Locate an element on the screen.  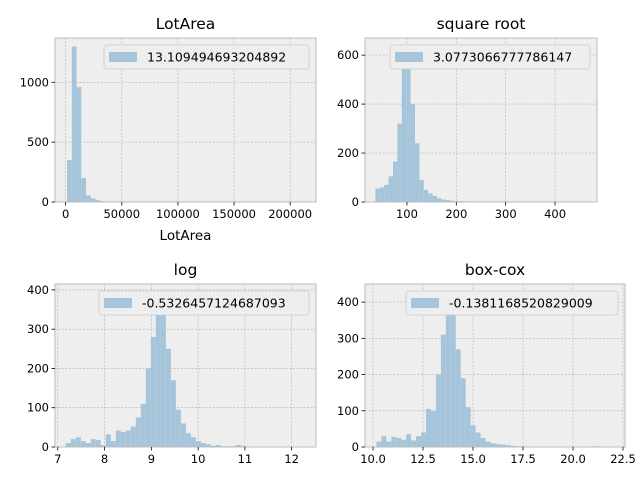
x-tick-label: 10.0 is located at coordinates (373, 459).